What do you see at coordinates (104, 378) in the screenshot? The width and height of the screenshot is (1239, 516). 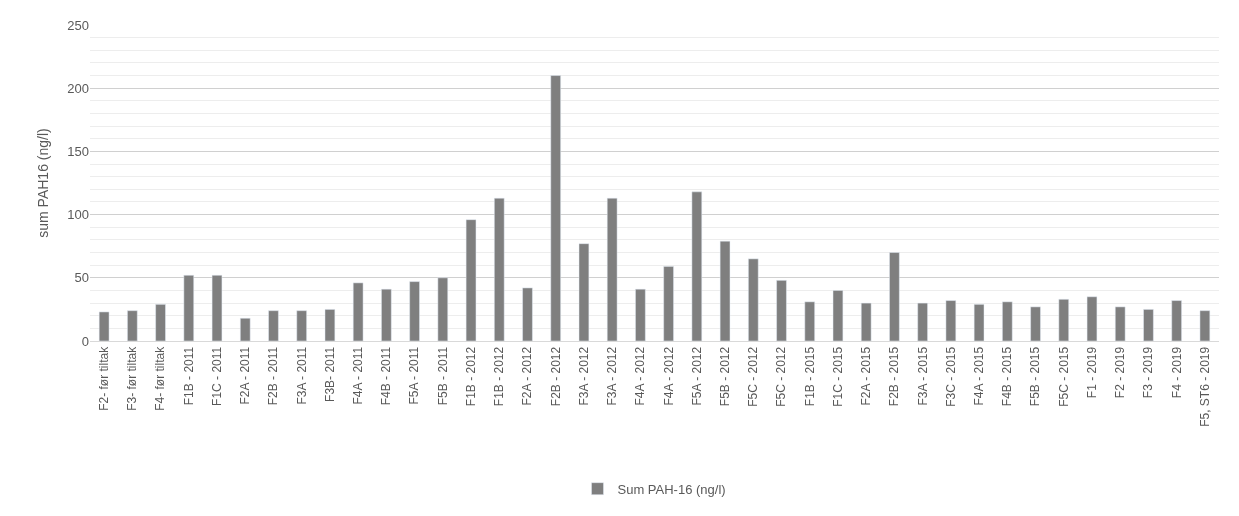 I see `x-tick-label: F2- før tiltak` at bounding box center [104, 378].